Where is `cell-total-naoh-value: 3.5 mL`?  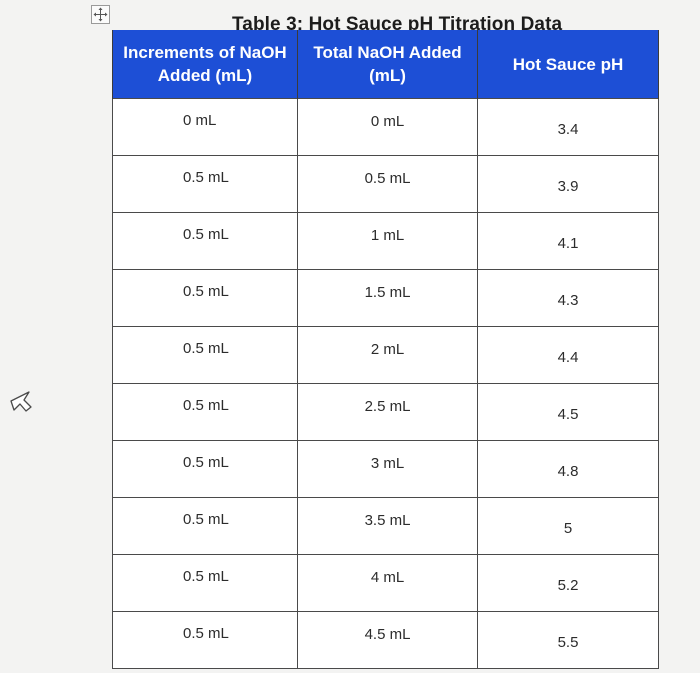 cell-total-naoh-value: 3.5 mL is located at coordinates (387, 520).